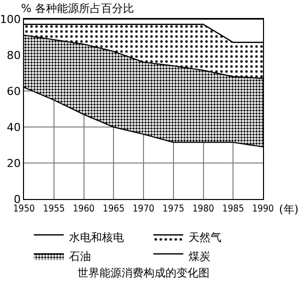 Image resolution: width=299 pixels, height=282 pixels. Describe the element at coordinates (233, 208) in the screenshot. I see `x-tick-label: 1985` at that location.